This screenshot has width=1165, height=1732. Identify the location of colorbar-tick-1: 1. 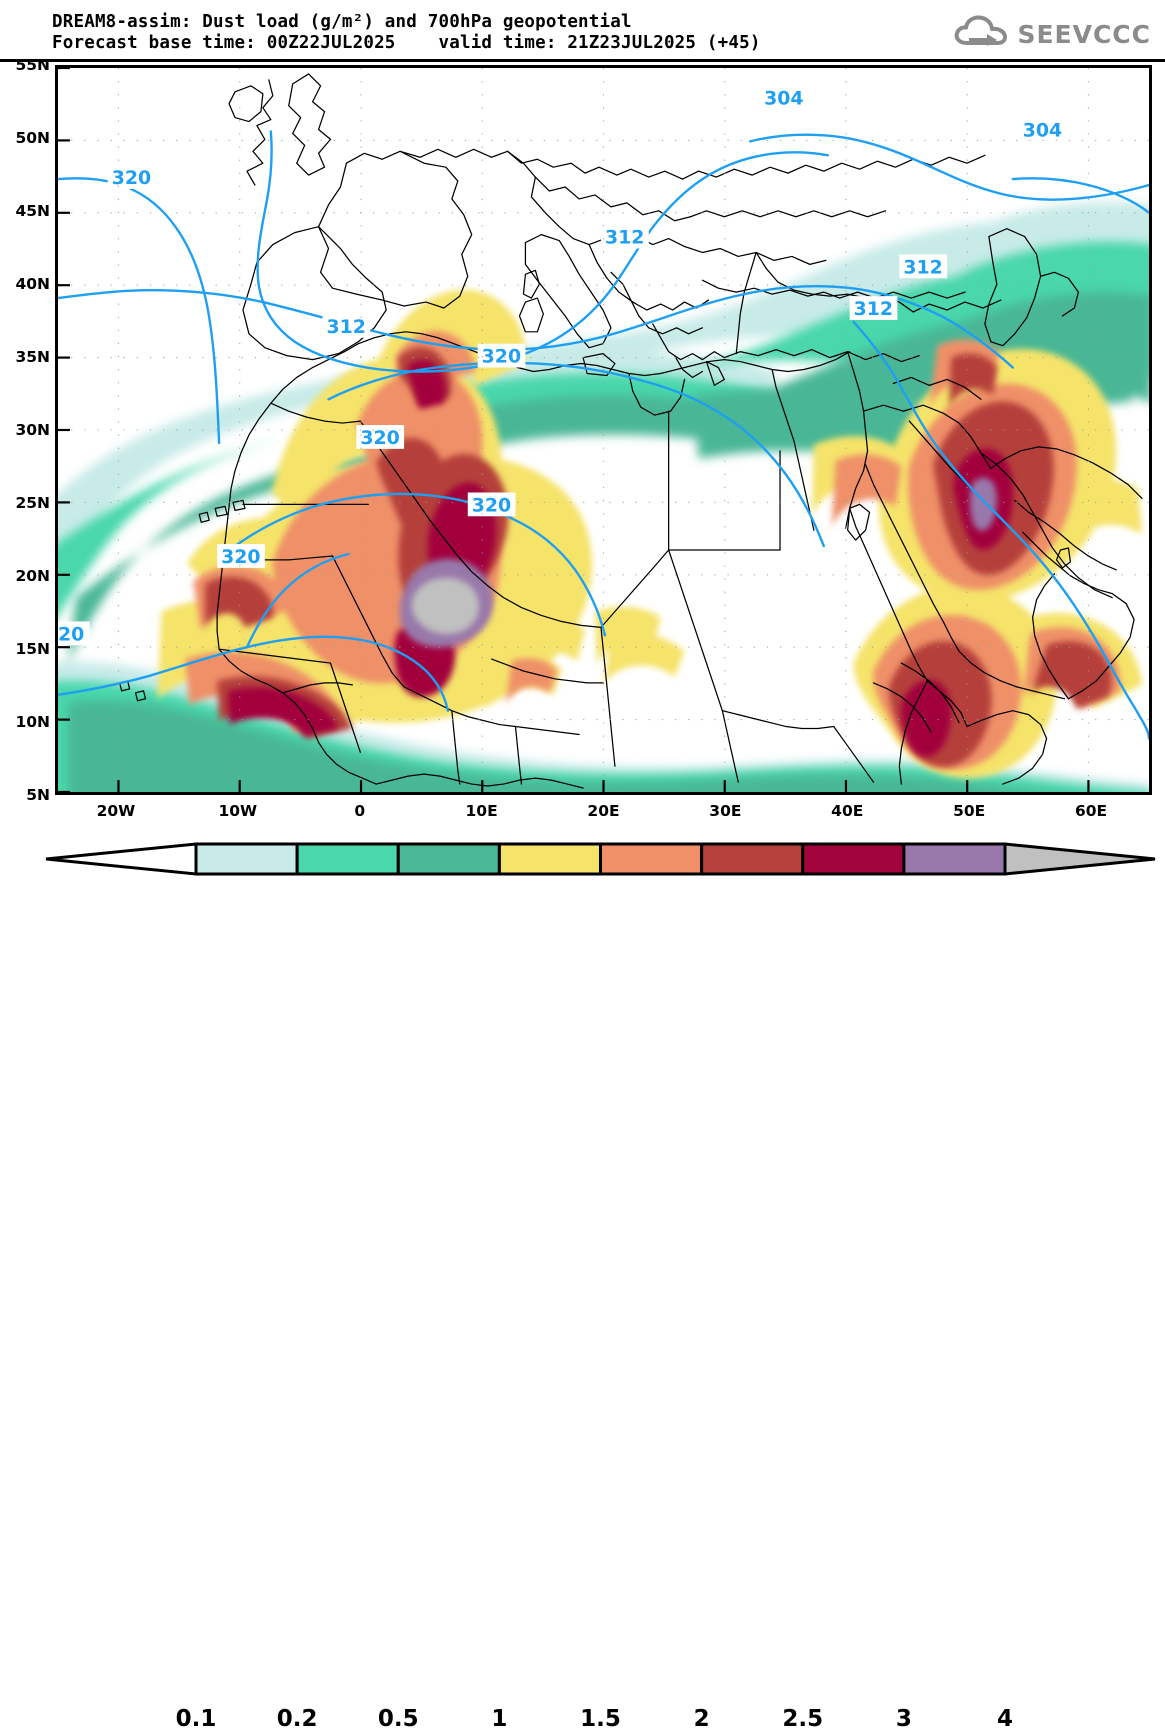
(499, 1719).